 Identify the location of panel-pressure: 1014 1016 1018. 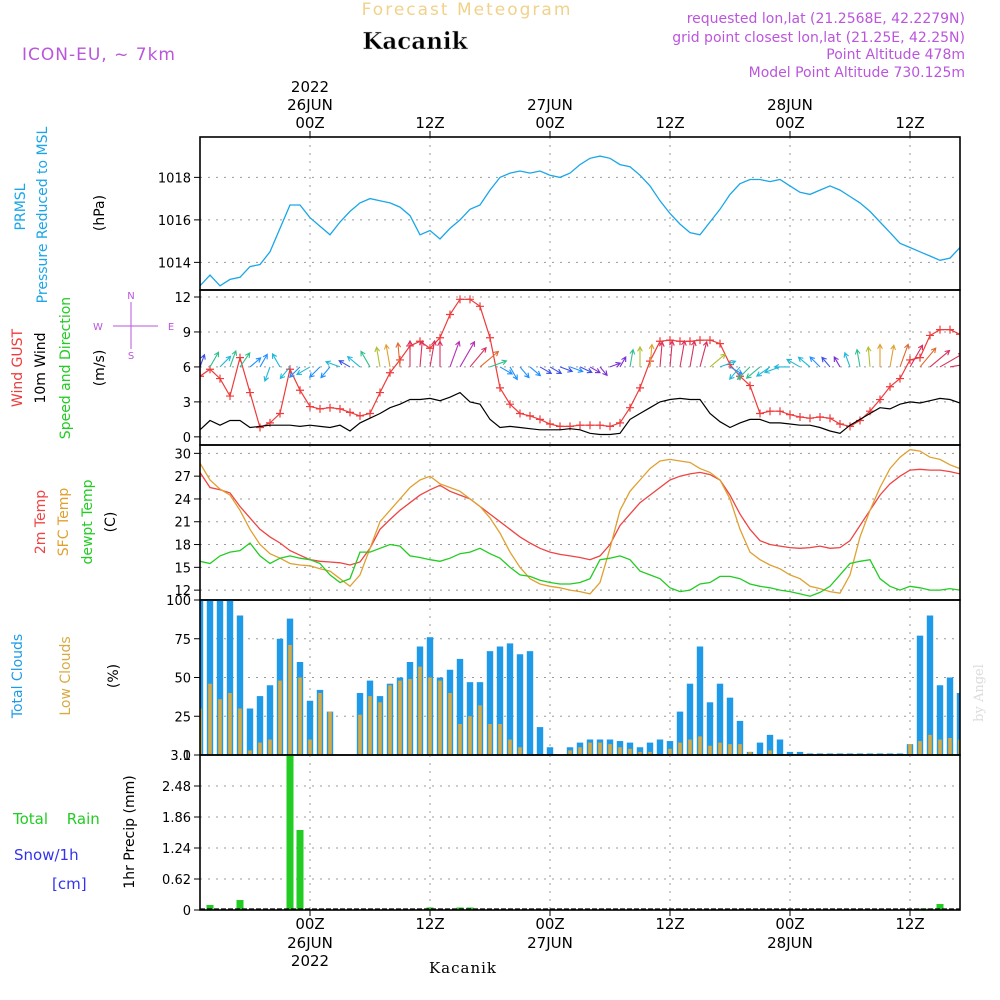
(559, 213).